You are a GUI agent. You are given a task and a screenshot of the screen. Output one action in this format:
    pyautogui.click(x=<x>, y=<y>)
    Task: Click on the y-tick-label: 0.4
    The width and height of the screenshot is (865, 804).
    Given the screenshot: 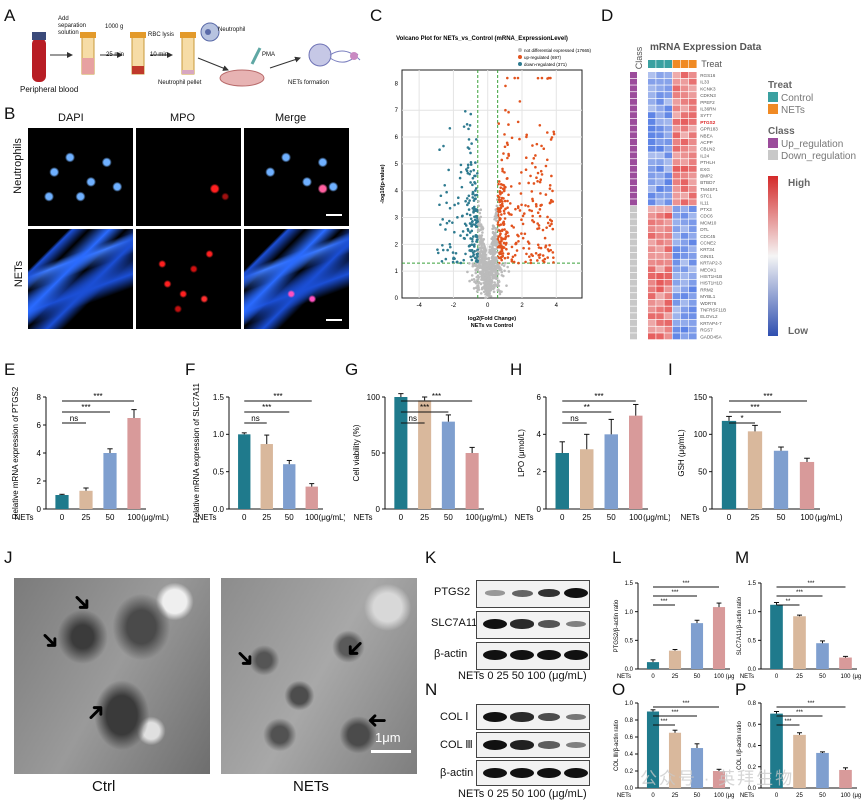 What is the action you would take?
    pyautogui.click(x=629, y=755)
    